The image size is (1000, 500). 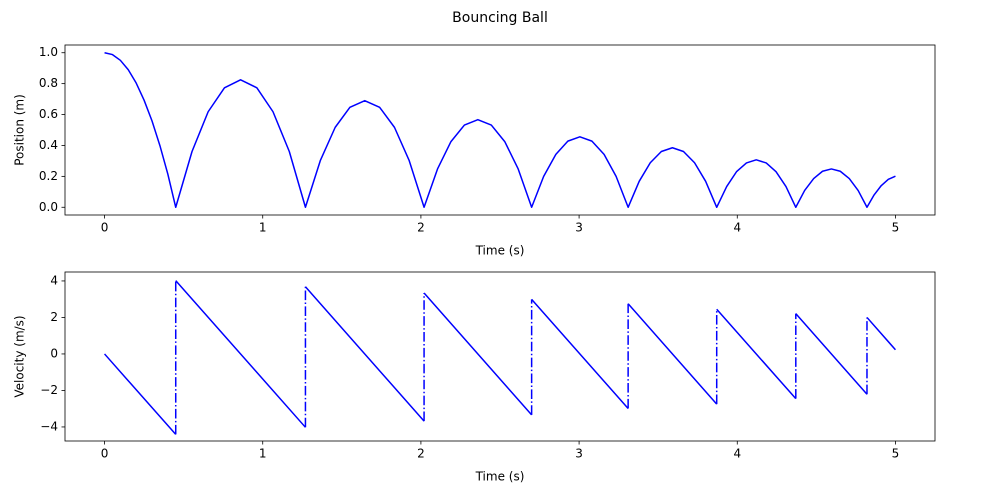 I want to click on y-axis-label: Velocity (m/s), so click(x=20, y=356).